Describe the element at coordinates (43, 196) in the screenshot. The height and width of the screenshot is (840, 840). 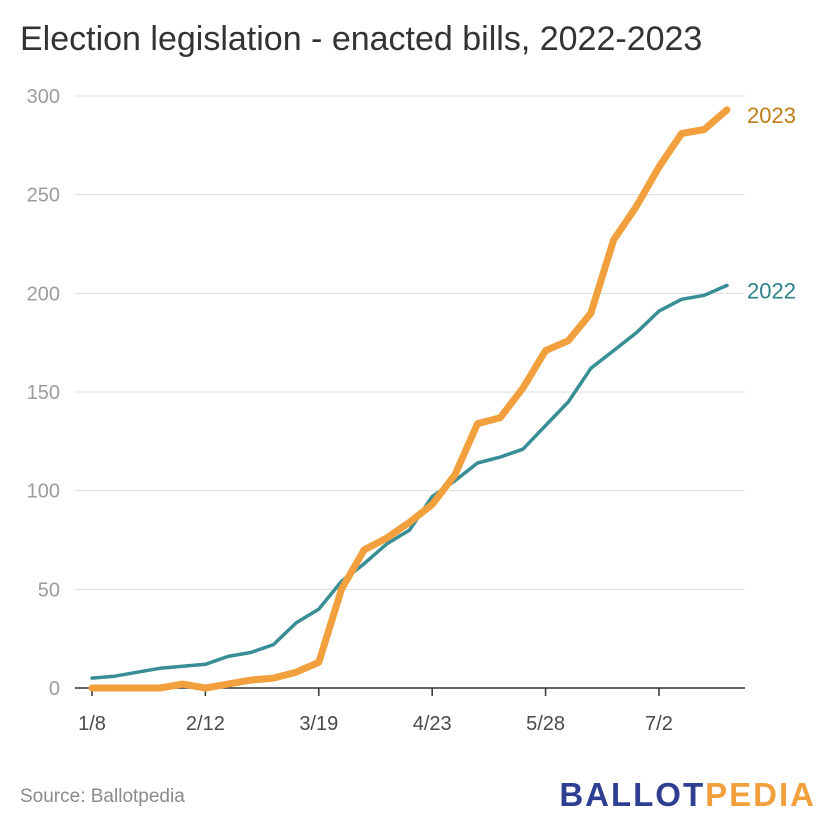
I see `y-tick-label: 250` at that location.